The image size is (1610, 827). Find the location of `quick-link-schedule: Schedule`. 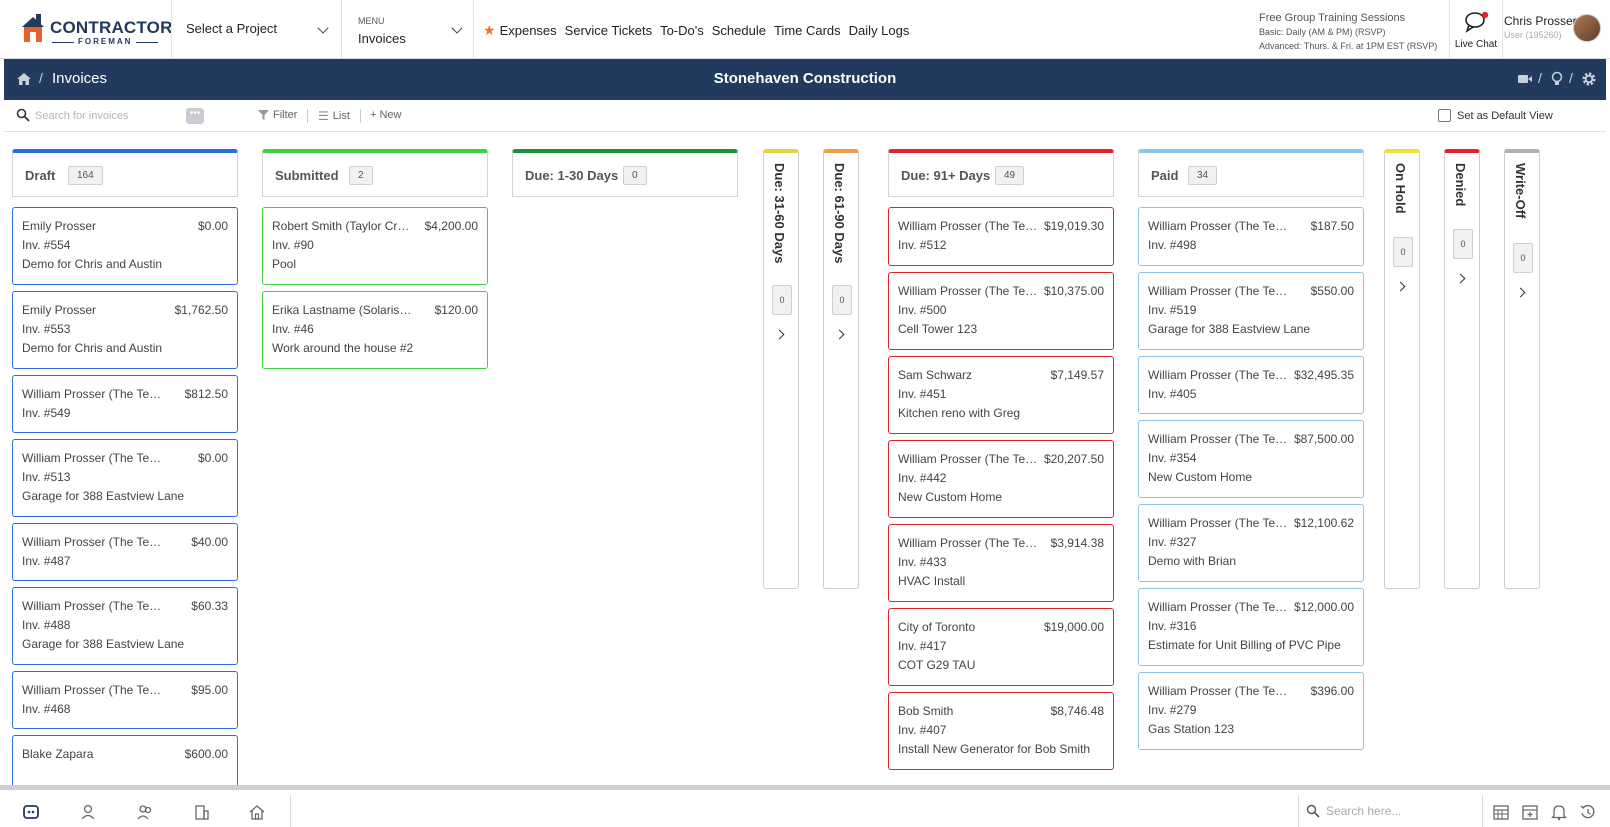

quick-link-schedule: Schedule is located at coordinates (738, 30).